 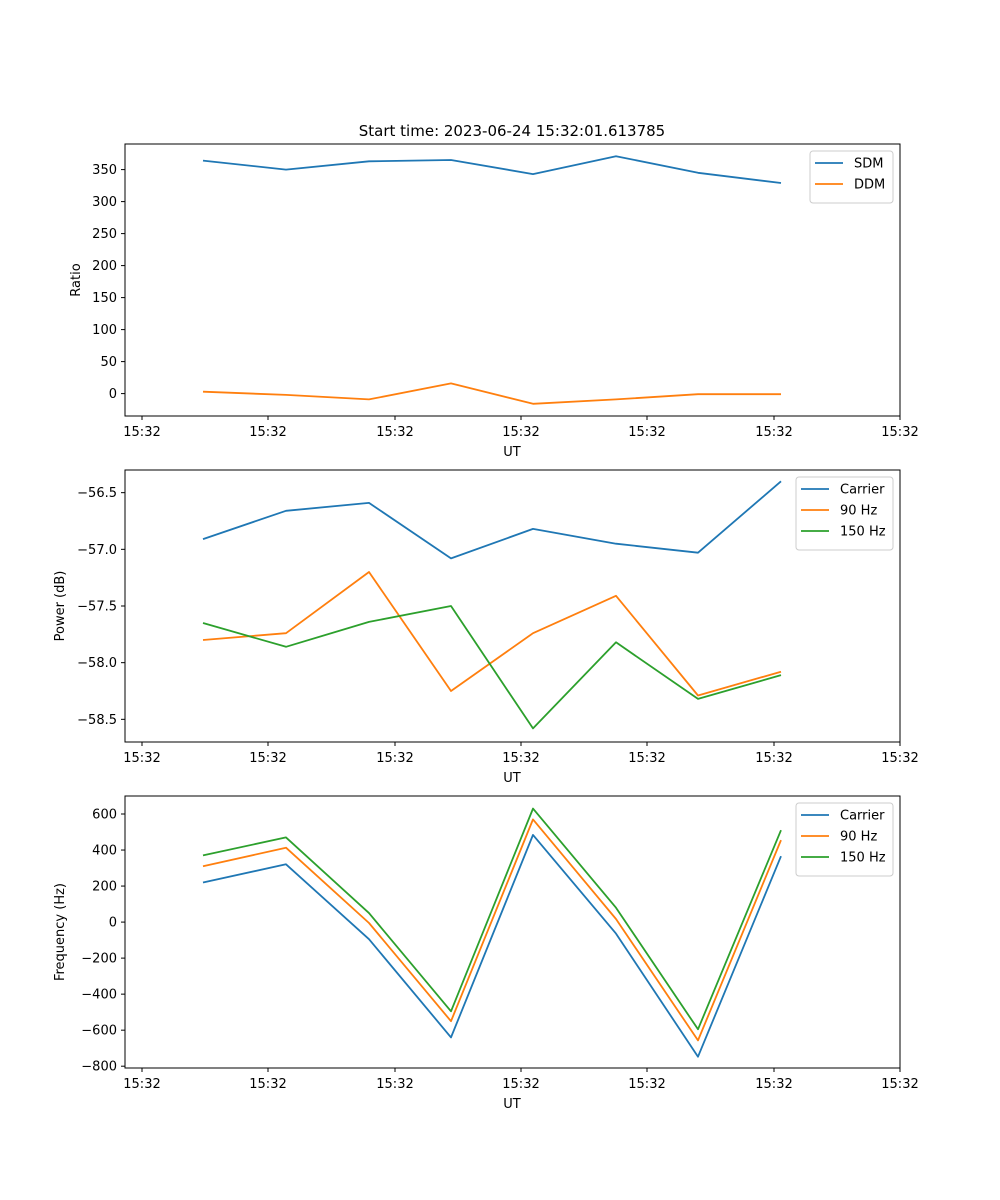 What do you see at coordinates (99, 1031) in the screenshot?
I see `y-tick-label: −600` at bounding box center [99, 1031].